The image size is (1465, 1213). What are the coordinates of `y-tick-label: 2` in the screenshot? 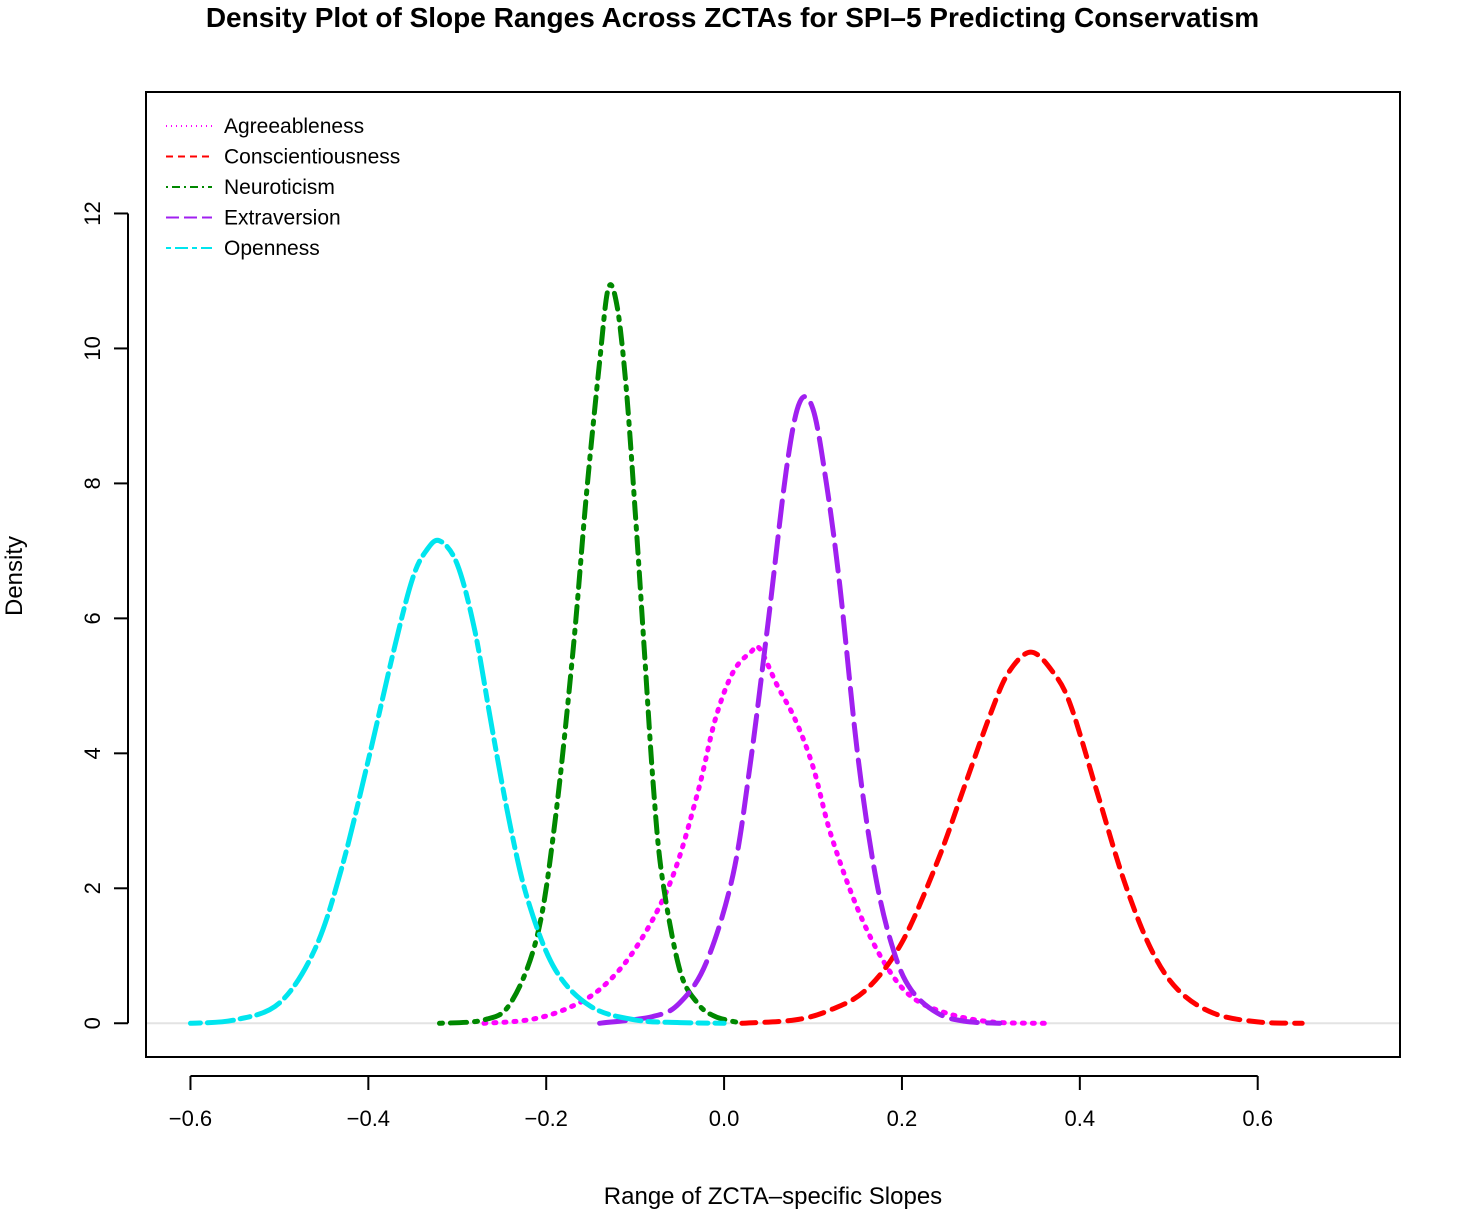 It's located at (92, 888).